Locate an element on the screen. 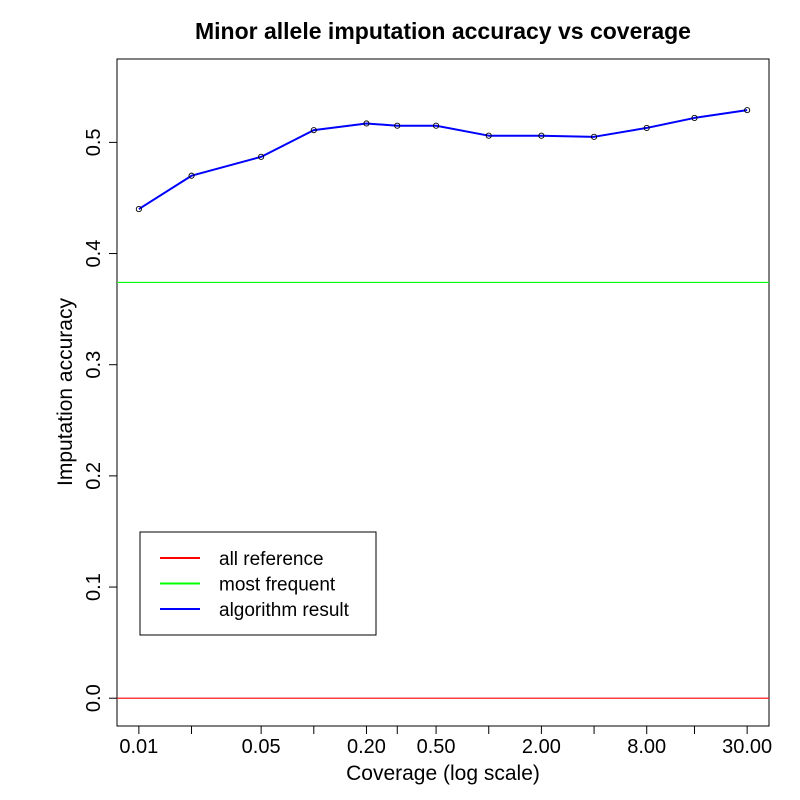  legend-entry-label: algorithm result is located at coordinates (284, 610).